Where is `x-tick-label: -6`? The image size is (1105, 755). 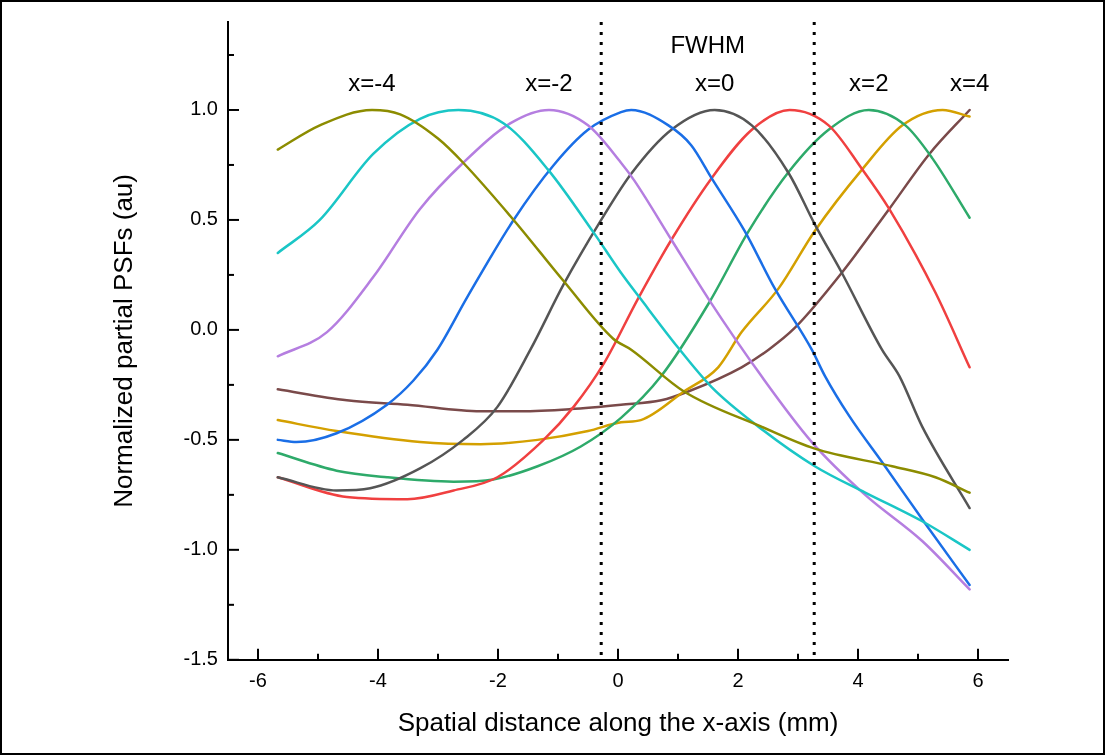 x-tick-label: -6 is located at coordinates (258, 680).